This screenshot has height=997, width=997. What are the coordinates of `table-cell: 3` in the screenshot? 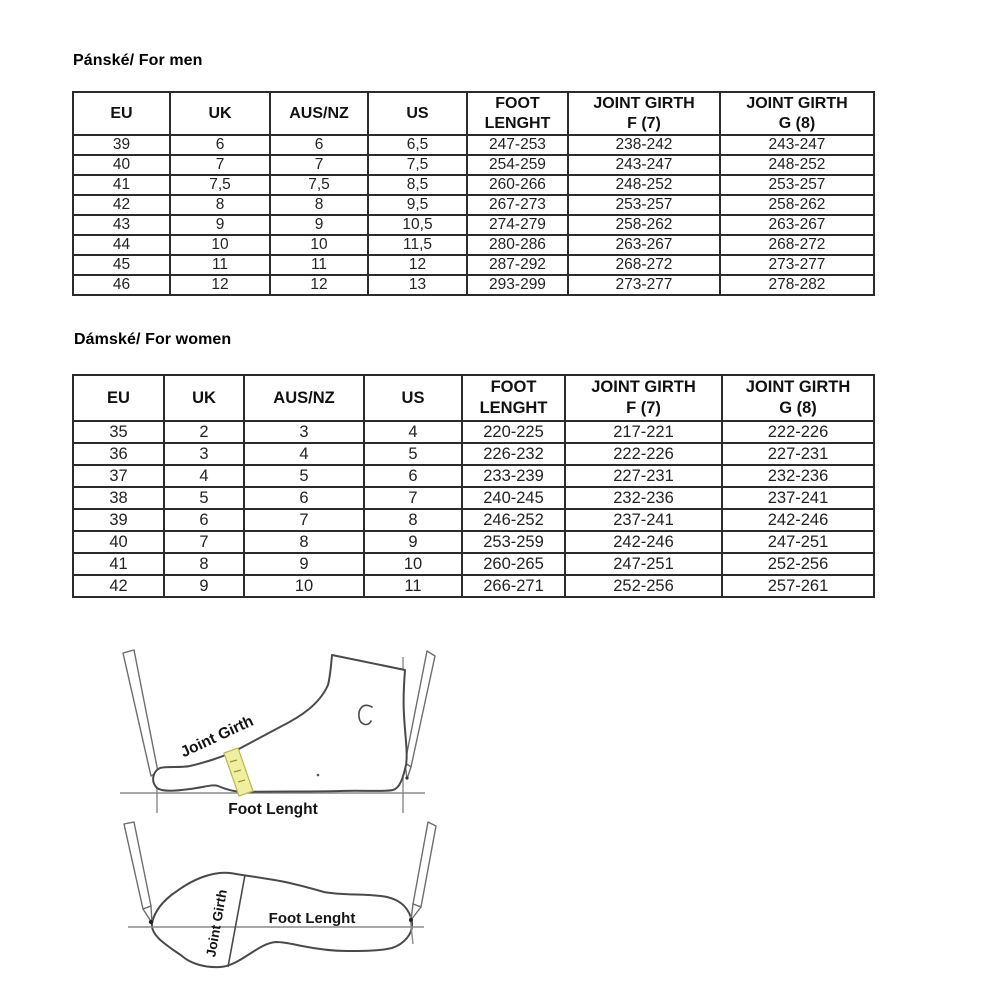 It's located at (304, 432).